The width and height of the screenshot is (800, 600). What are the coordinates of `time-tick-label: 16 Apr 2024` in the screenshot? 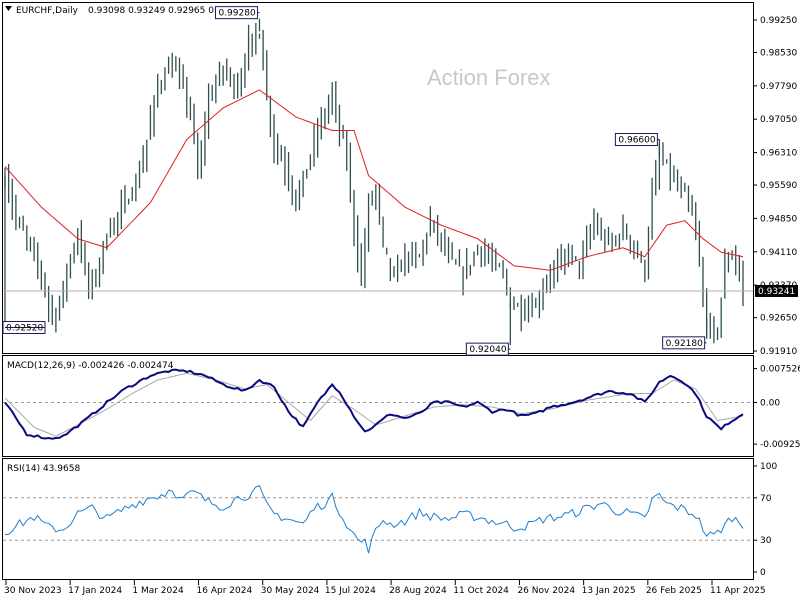 It's located at (225, 591).